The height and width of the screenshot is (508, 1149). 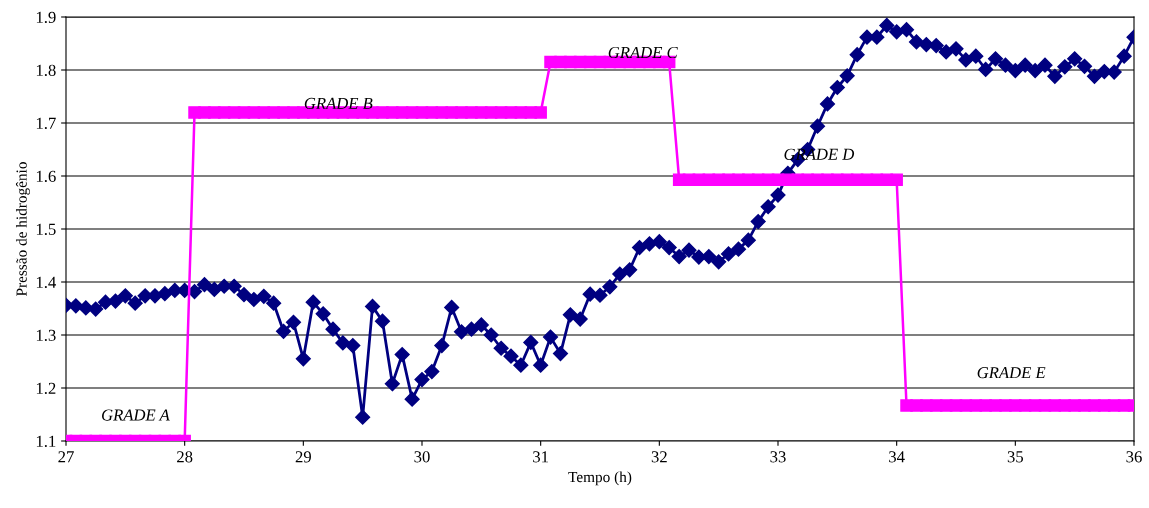 I want to click on x-axis-title: Tempo (h), so click(x=600, y=478).